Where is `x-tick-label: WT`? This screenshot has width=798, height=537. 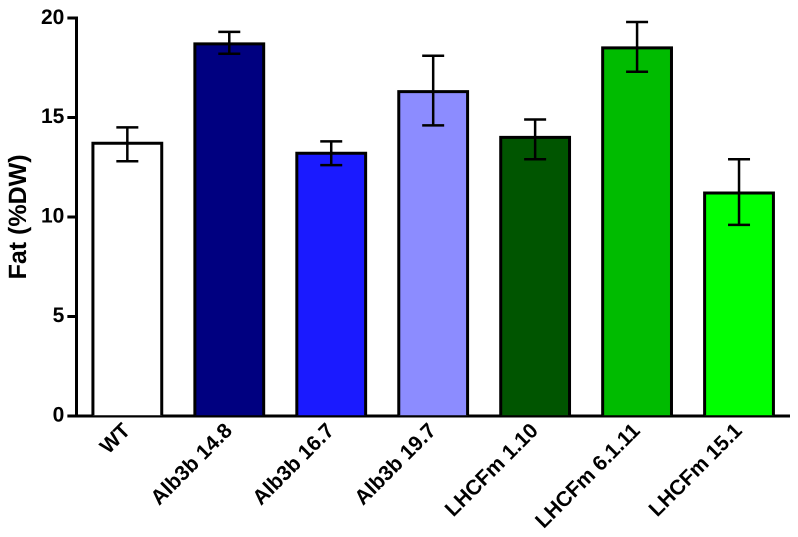 x-tick-label: WT is located at coordinates (116, 438).